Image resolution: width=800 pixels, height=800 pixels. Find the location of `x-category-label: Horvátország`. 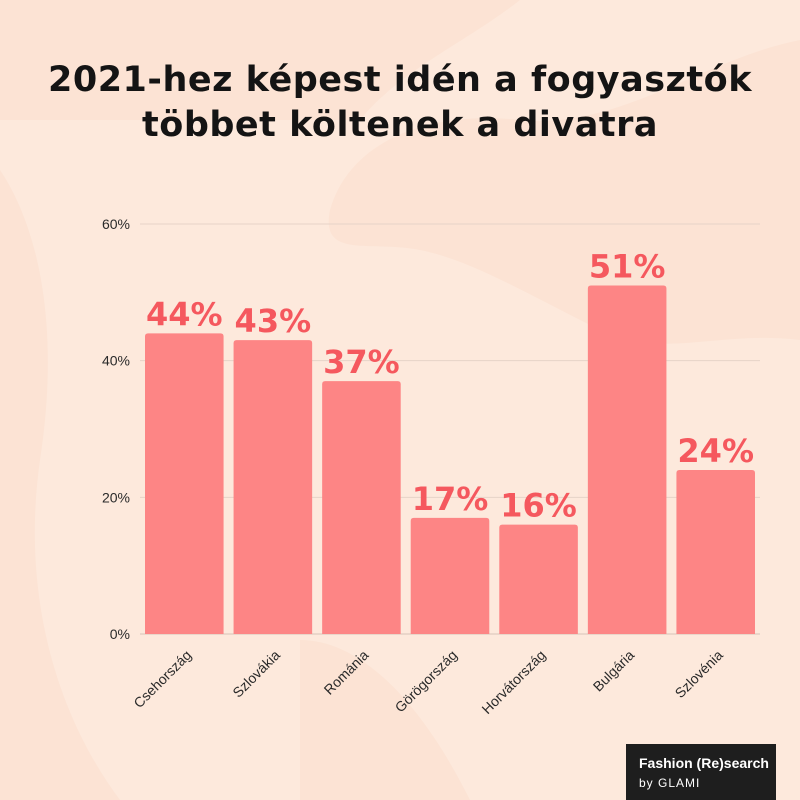

x-category-label: Horvátország is located at coordinates (514, 682).